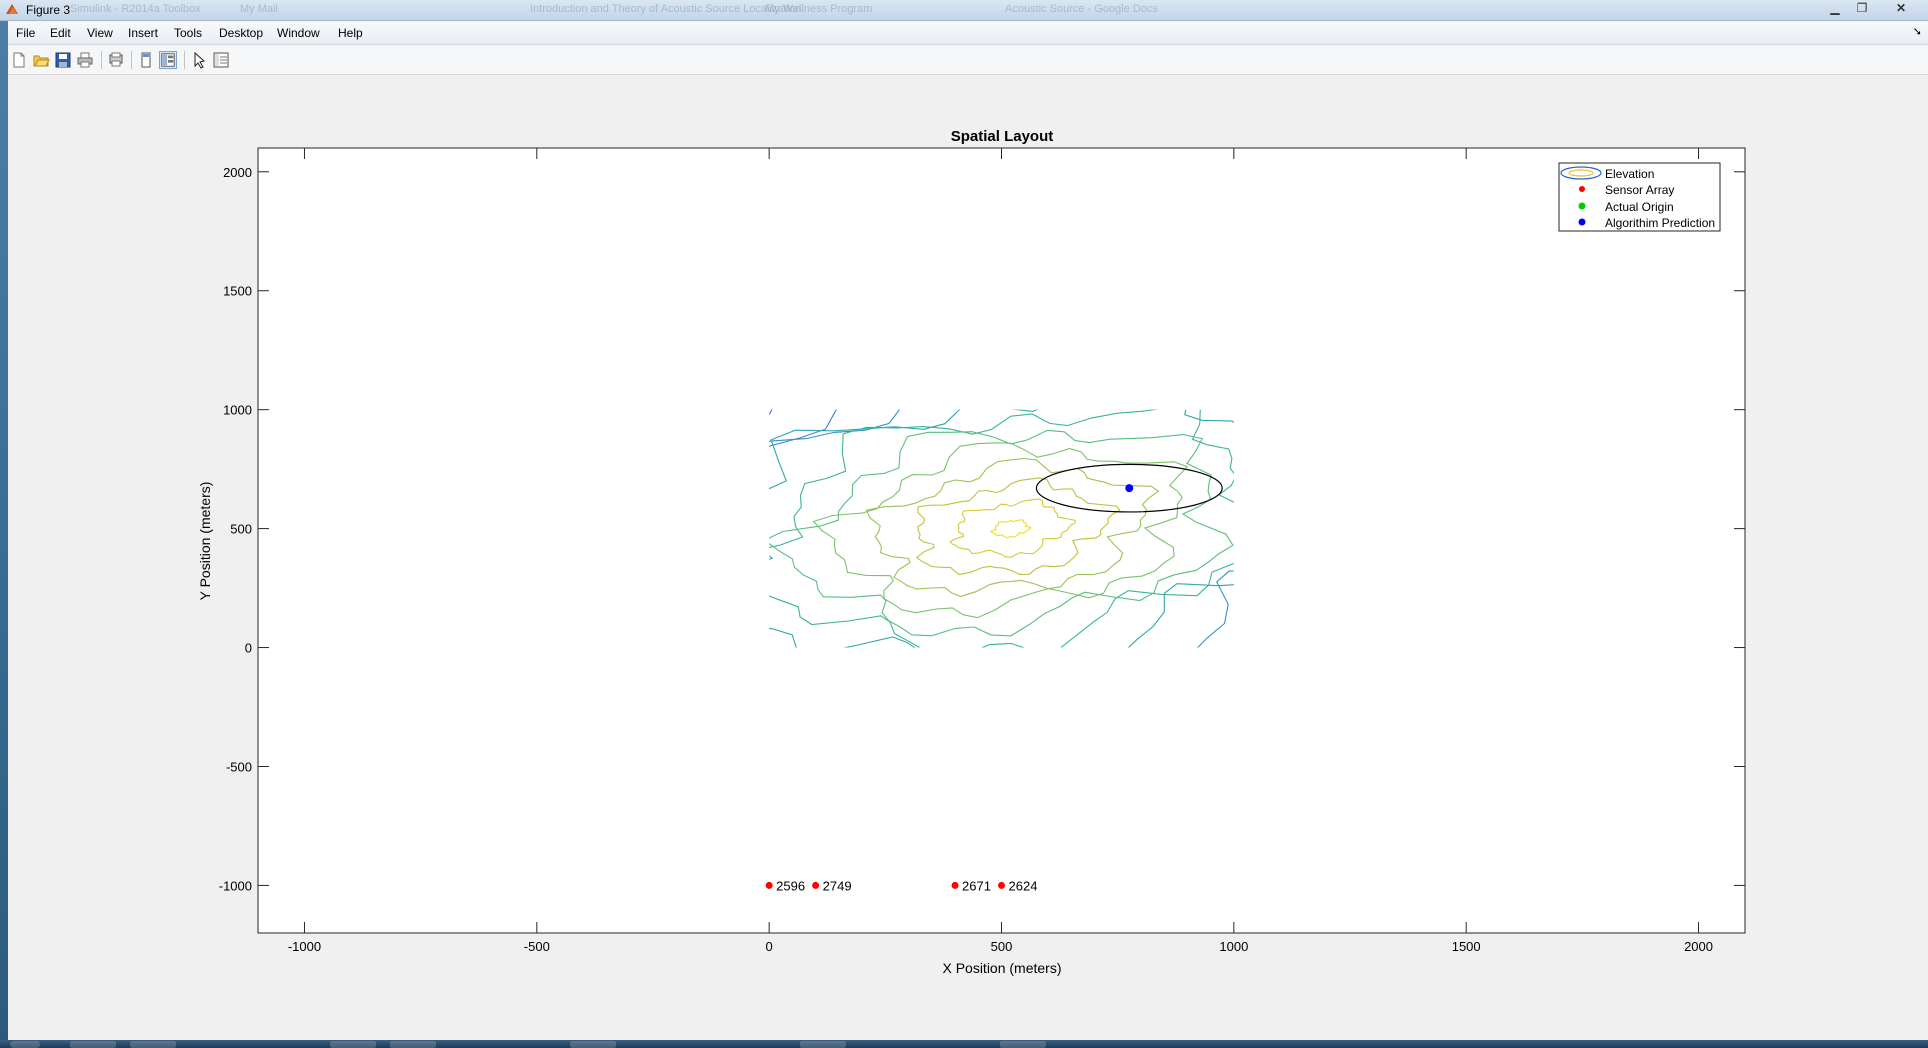  I want to click on background-tab: Acoustic Source - Google Docs, so click(1081, 9).